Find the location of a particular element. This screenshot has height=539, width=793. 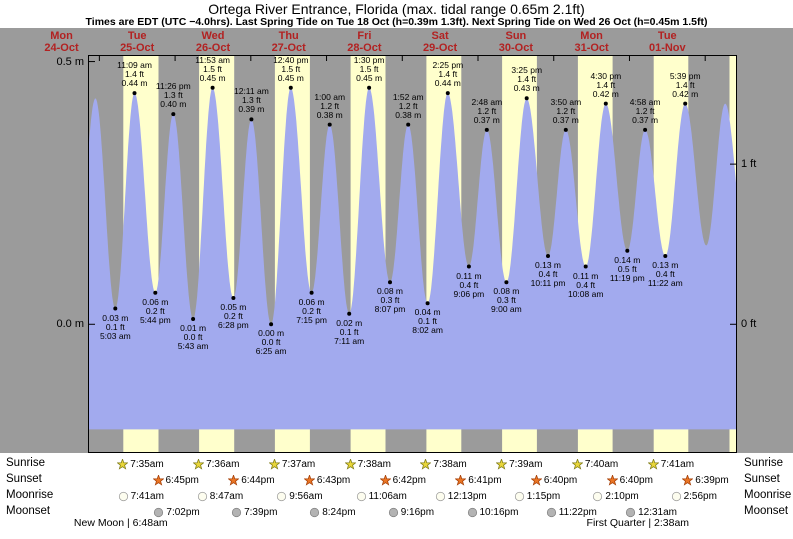

sunrise-label-left: Sunrise is located at coordinates (25, 463).